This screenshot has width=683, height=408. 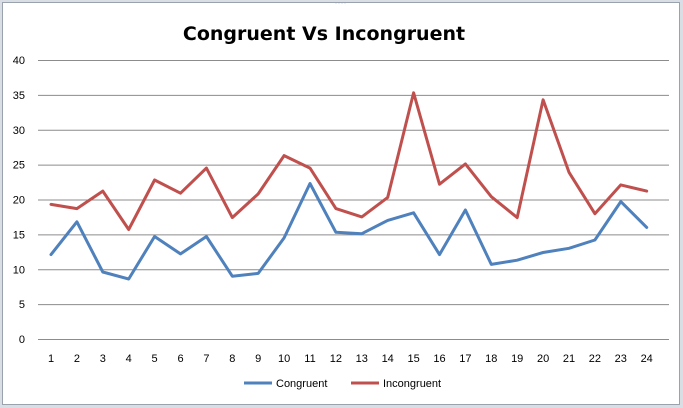 What do you see at coordinates (324, 34) in the screenshot?
I see `chart-title: Congruent Vs Incongruent` at bounding box center [324, 34].